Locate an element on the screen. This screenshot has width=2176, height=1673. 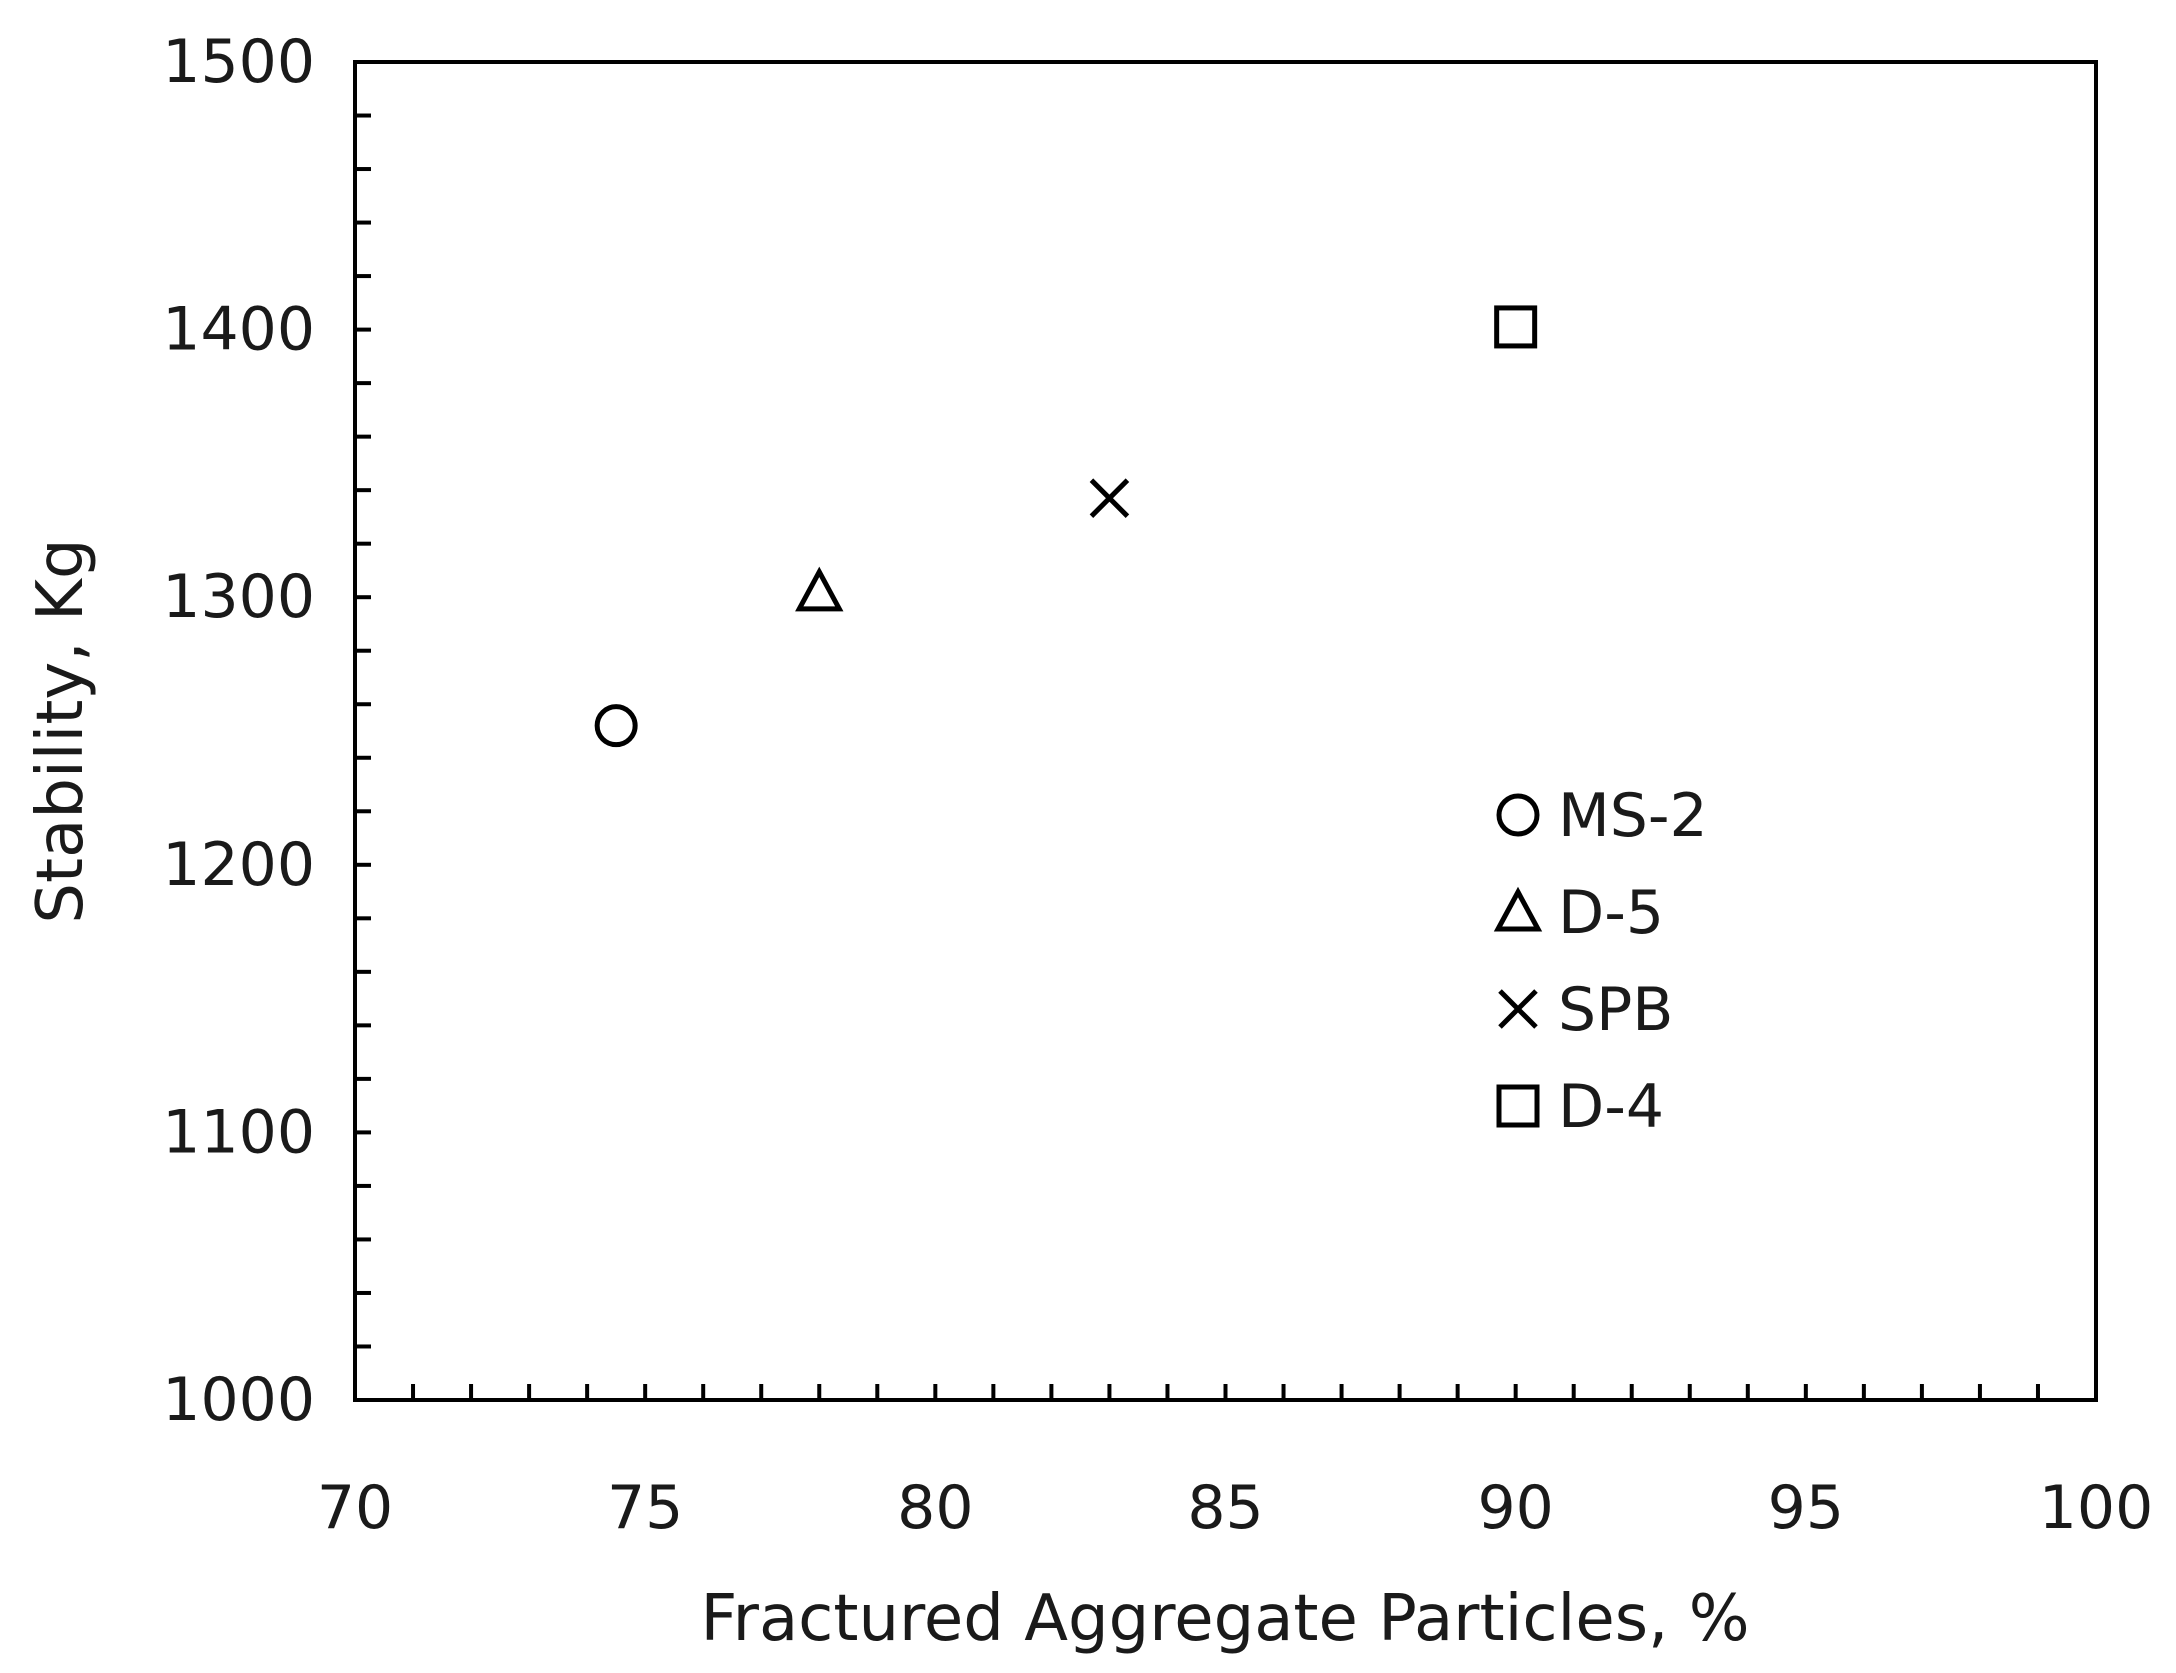
x-axis-label: Fractured Aggregate Particles, % is located at coordinates (1224, 1619).